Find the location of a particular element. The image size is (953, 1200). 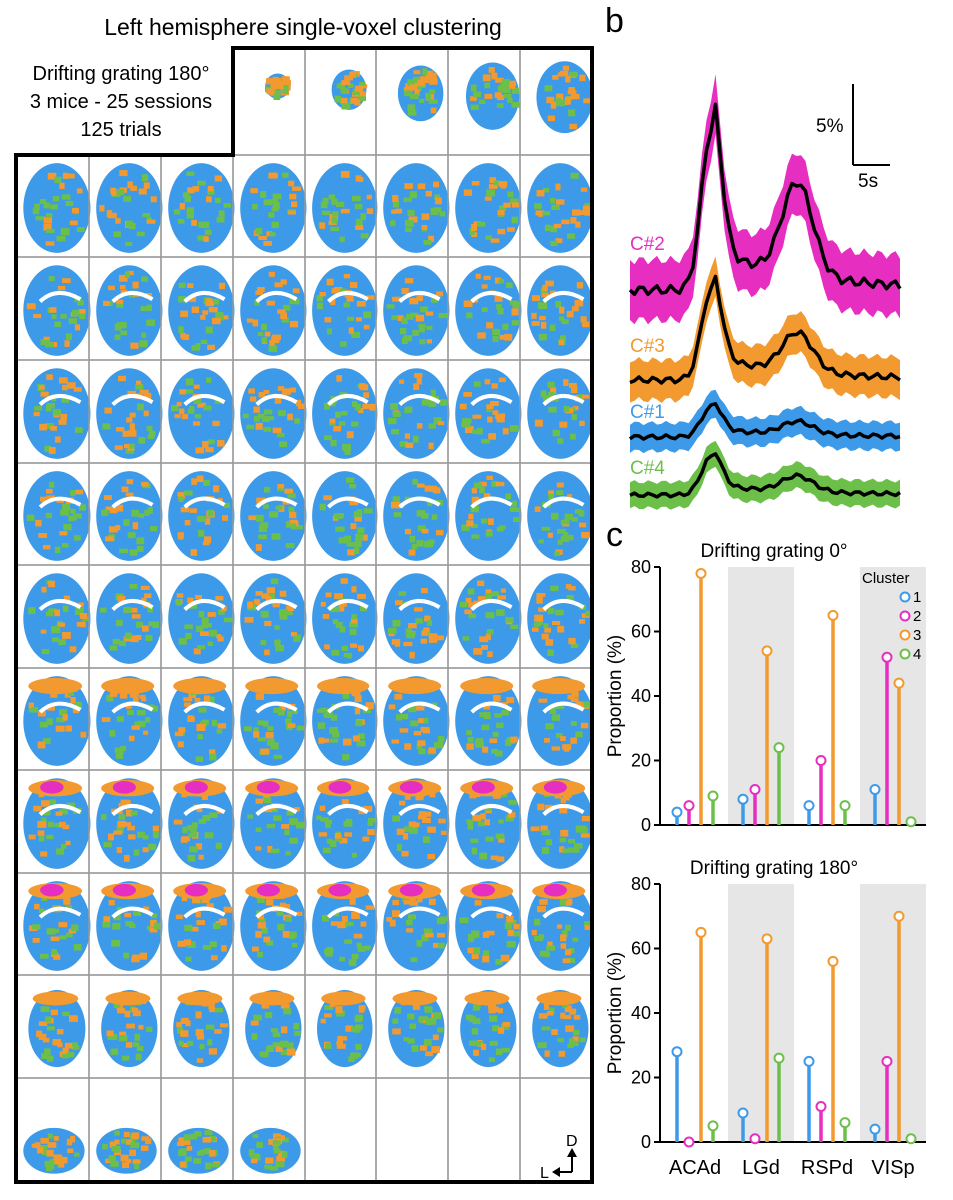

scale-bar: 5% 5s is located at coordinates (853, 138).